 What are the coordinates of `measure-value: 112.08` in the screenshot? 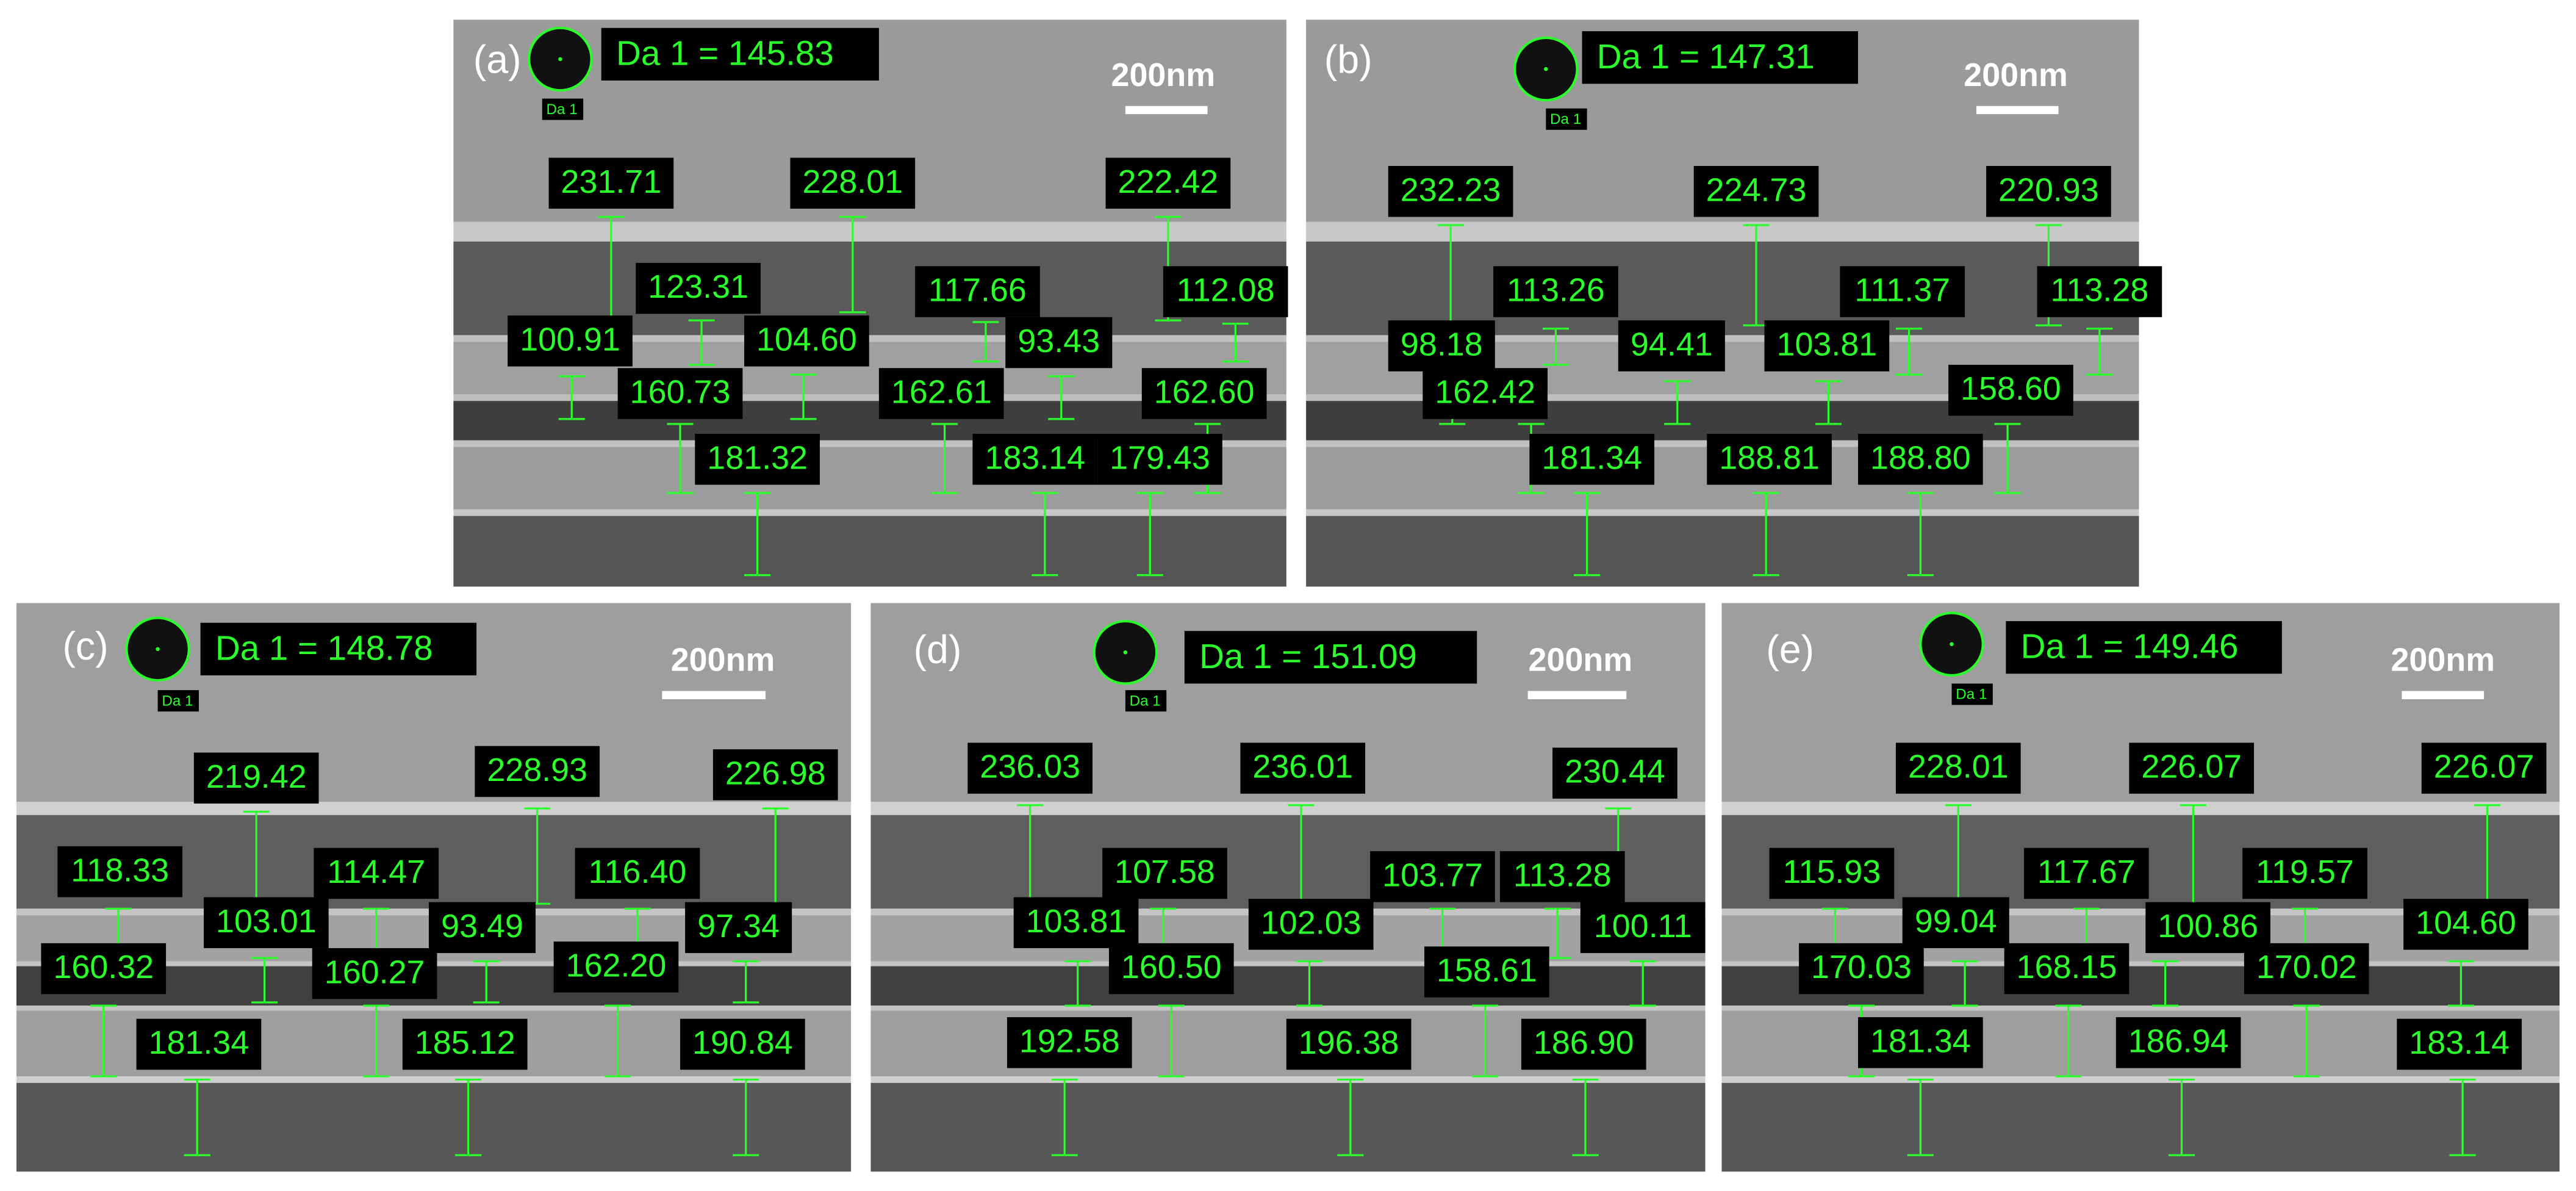 It's located at (1226, 291).